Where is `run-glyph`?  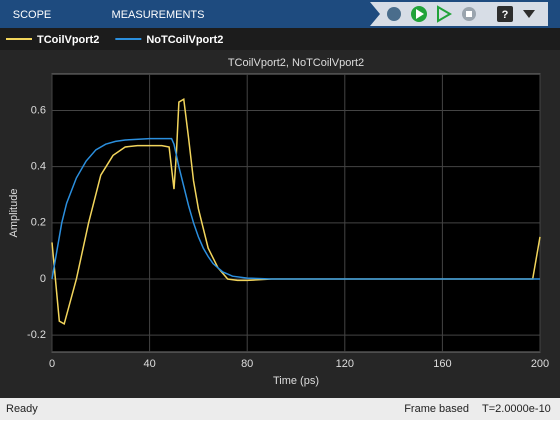
run-glyph is located at coordinates (420, 14).